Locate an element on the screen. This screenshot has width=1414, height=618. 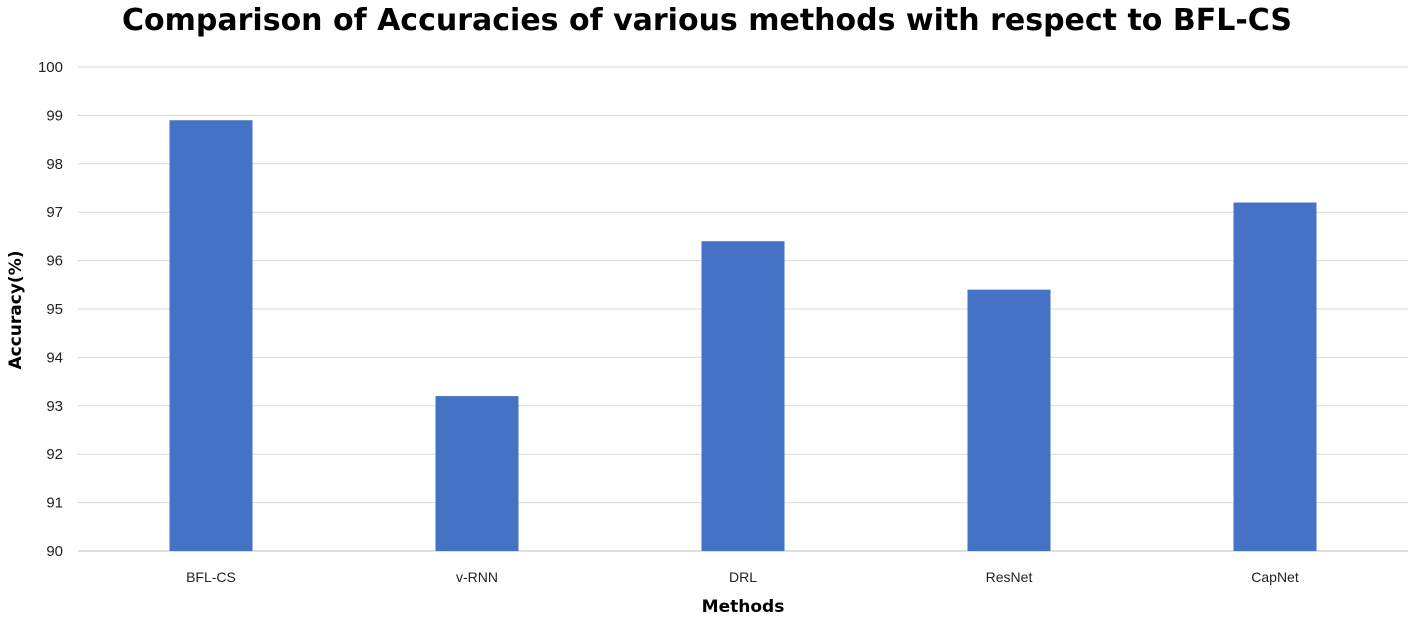
y-tick-label: 99 is located at coordinates (54, 115).